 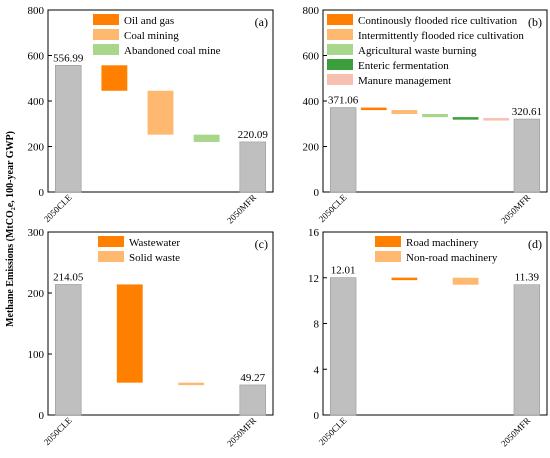 What do you see at coordinates (343, 271) in the screenshot?
I see `panel-d-value-label-2050cle: 12.01` at bounding box center [343, 271].